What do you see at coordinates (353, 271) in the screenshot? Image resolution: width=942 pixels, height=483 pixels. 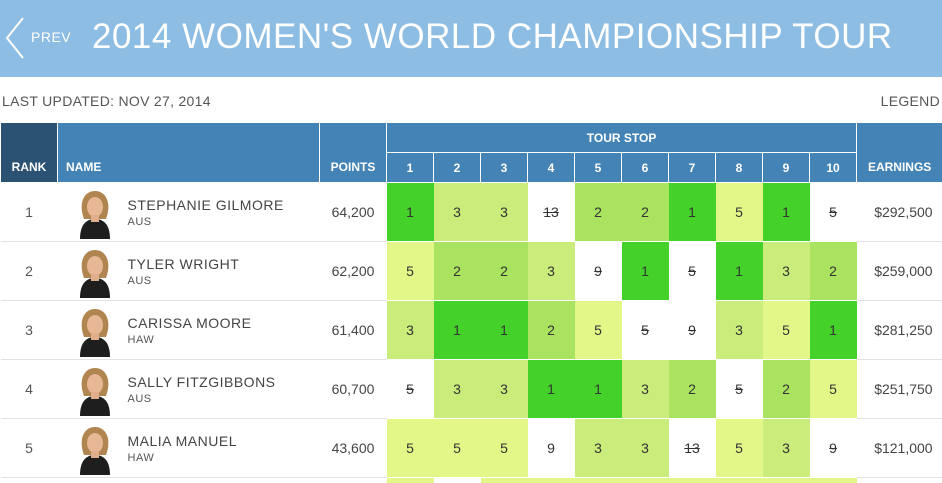 I see `points-cell: 62,200` at bounding box center [353, 271].